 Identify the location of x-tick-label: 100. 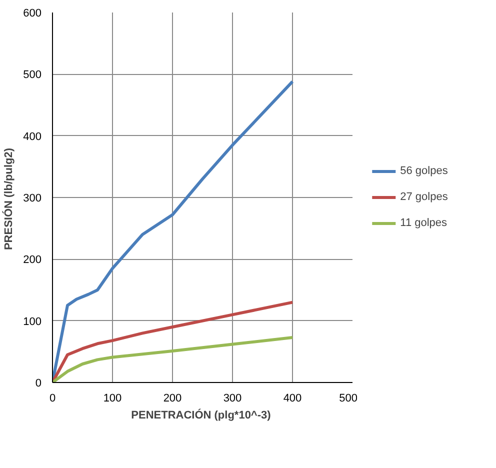
(112, 398).